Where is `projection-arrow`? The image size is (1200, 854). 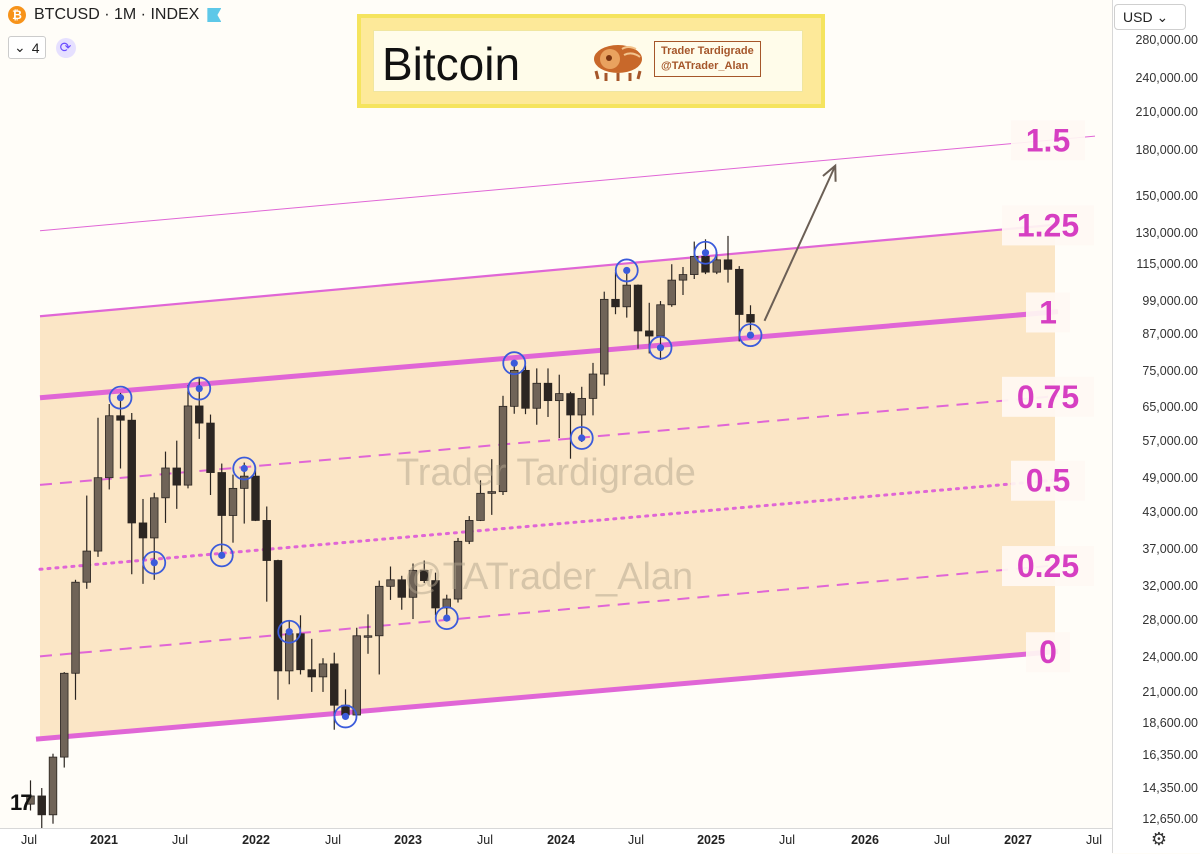 projection-arrow is located at coordinates (800, 242).